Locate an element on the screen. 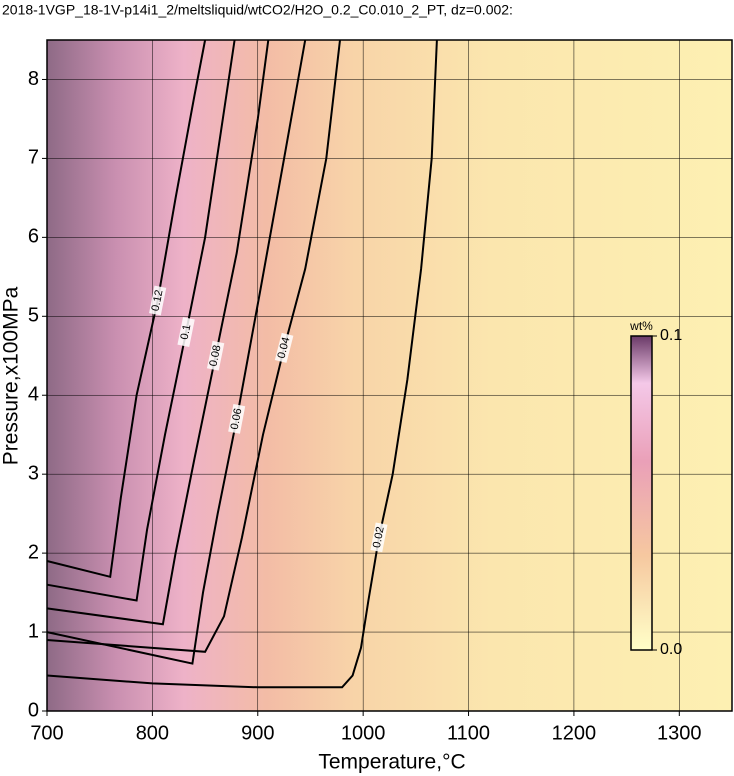 The image size is (734, 776). y-tick-label: 5 is located at coordinates (33, 316).